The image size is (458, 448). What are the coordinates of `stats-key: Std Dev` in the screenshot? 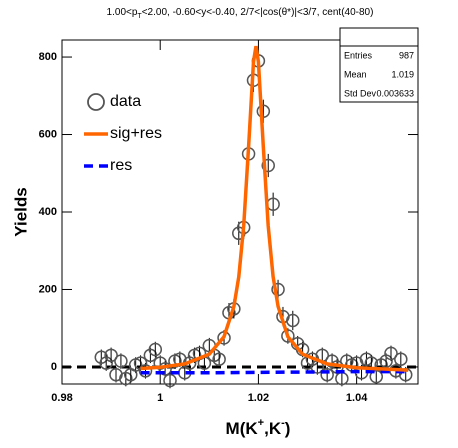 It's located at (360, 93).